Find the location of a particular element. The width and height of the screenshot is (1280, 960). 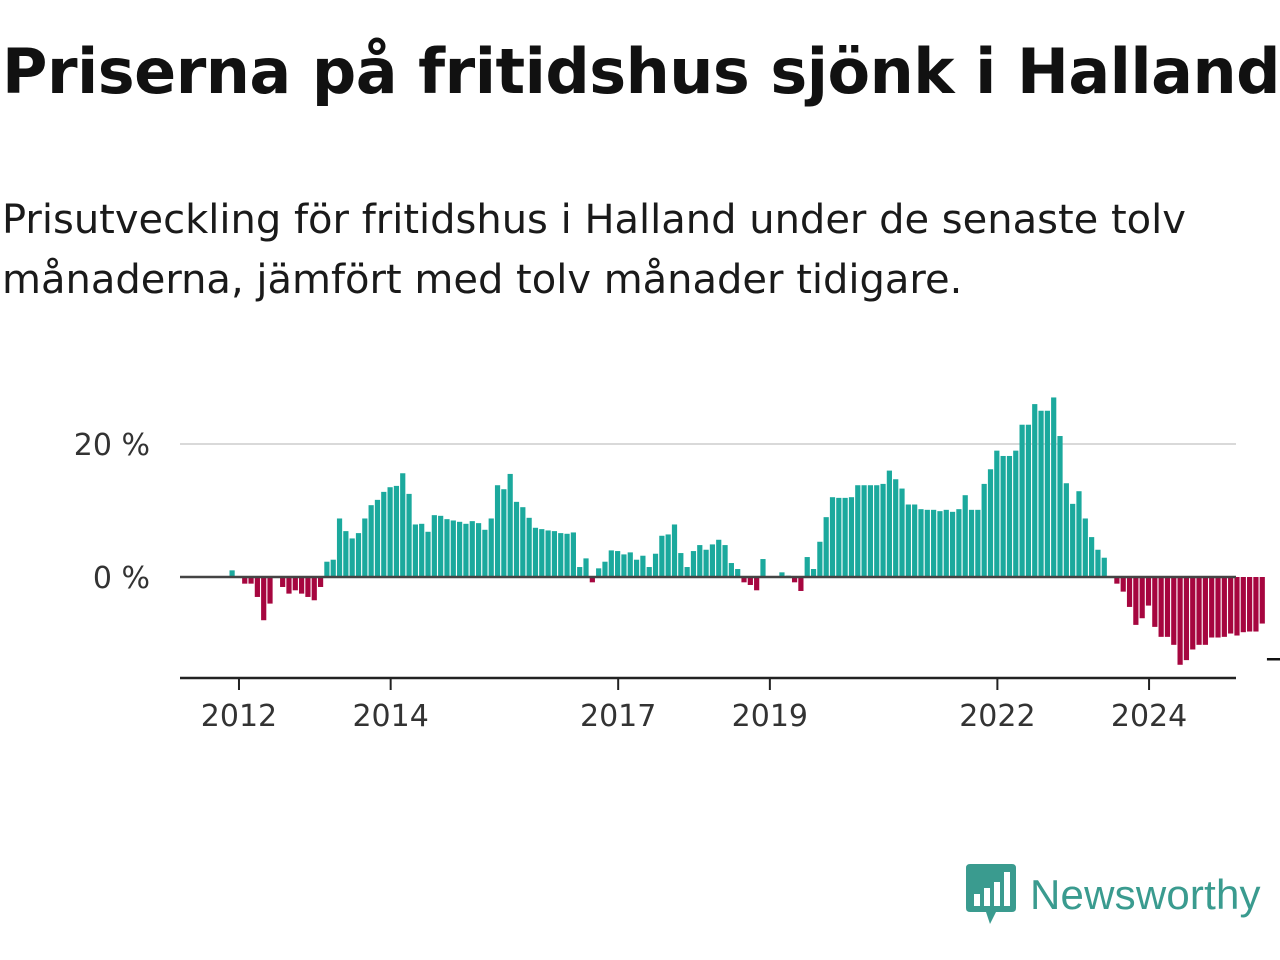

x-tick-label: 2014 is located at coordinates (390, 716).